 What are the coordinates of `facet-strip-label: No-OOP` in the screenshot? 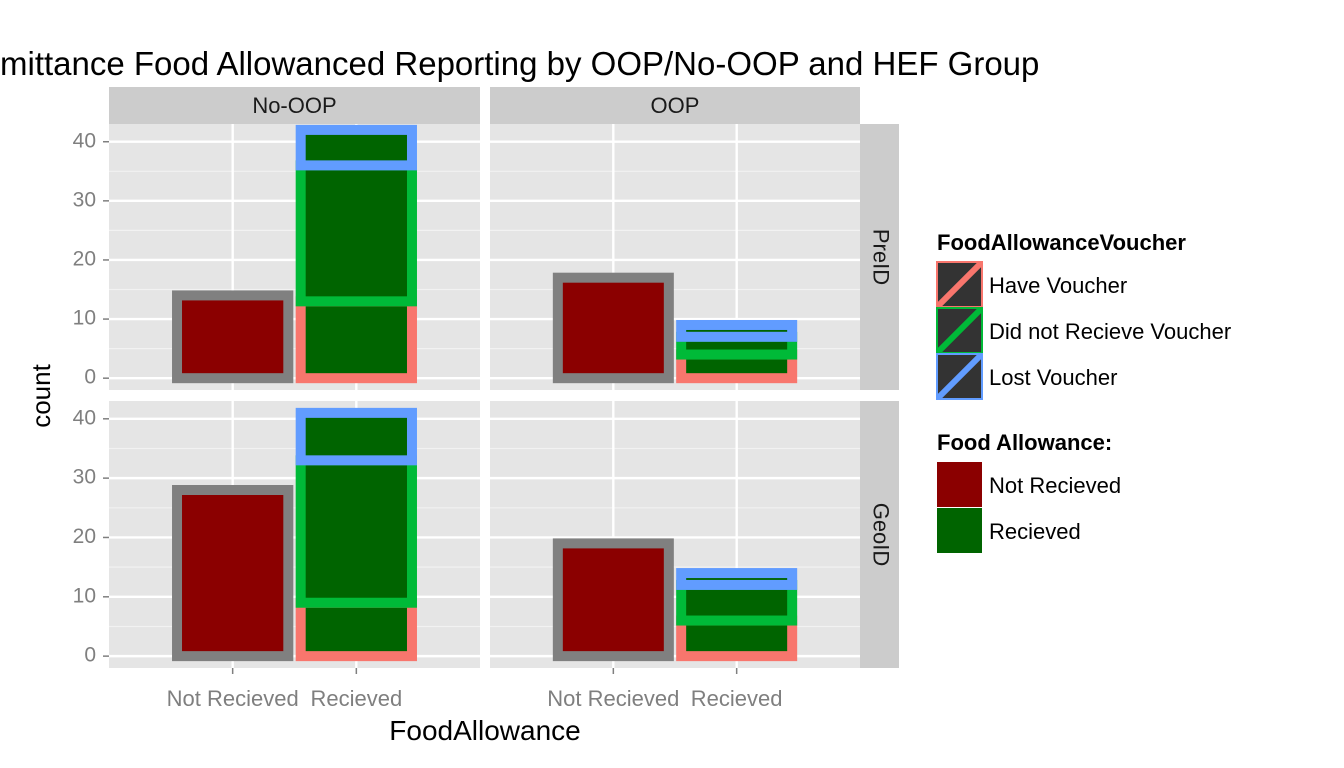 It's located at (294, 105).